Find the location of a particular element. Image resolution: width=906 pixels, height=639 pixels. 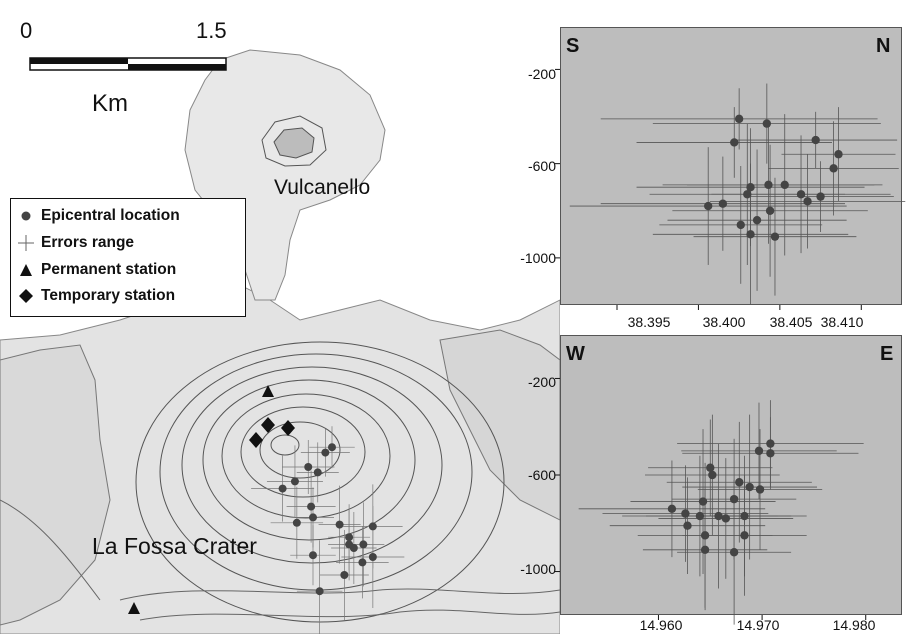

x-tick-label: 38.400 is located at coordinates (724, 322).